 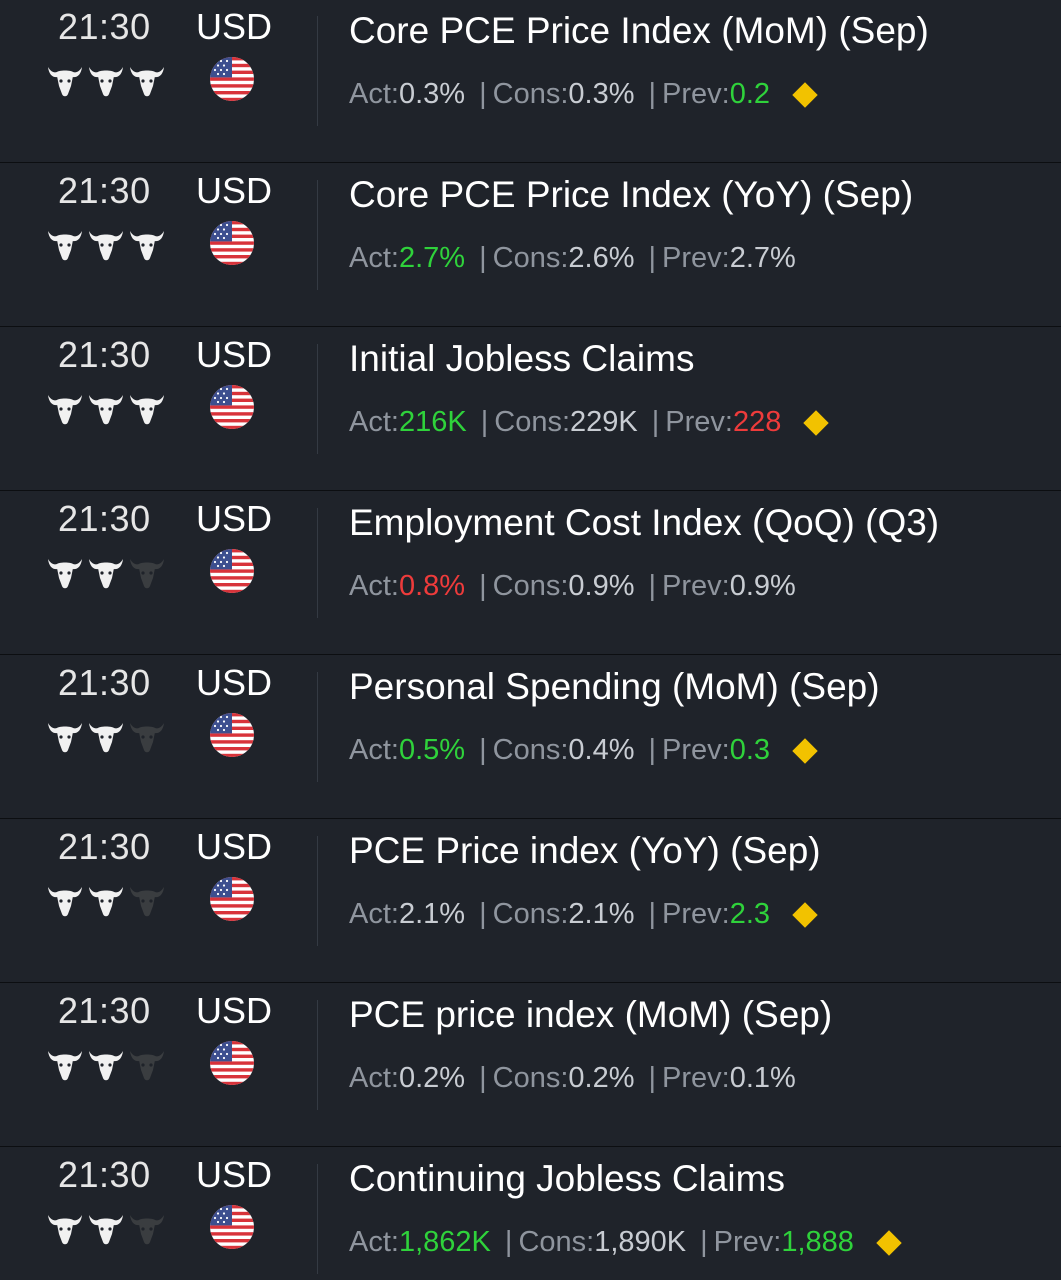 What do you see at coordinates (444, 1242) in the screenshot?
I see `actual-value: 1,862K` at bounding box center [444, 1242].